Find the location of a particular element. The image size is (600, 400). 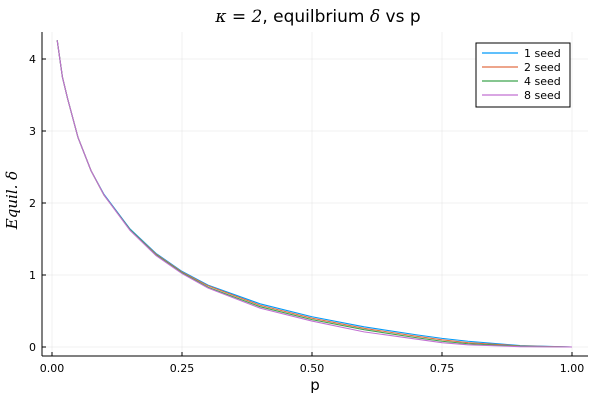

chart-title: κ = 2, equilbrium δ vs p is located at coordinates (317, 17).